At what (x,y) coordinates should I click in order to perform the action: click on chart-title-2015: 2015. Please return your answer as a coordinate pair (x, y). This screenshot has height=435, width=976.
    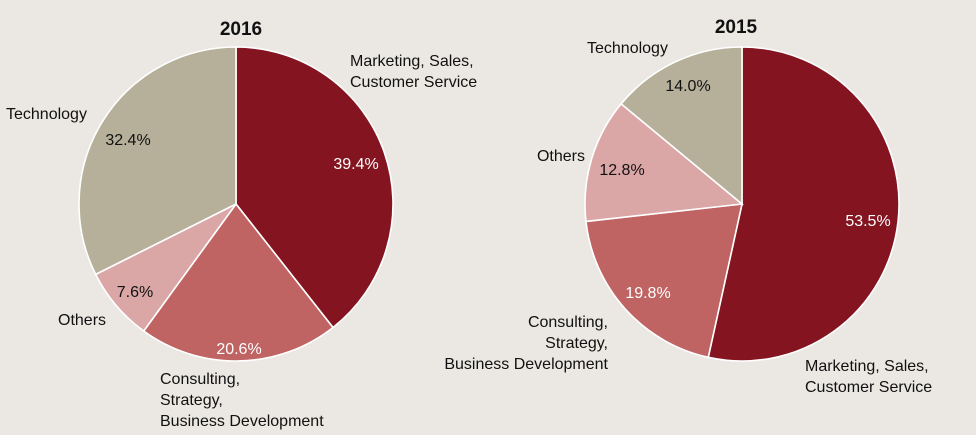
    Looking at the image, I should click on (736, 27).